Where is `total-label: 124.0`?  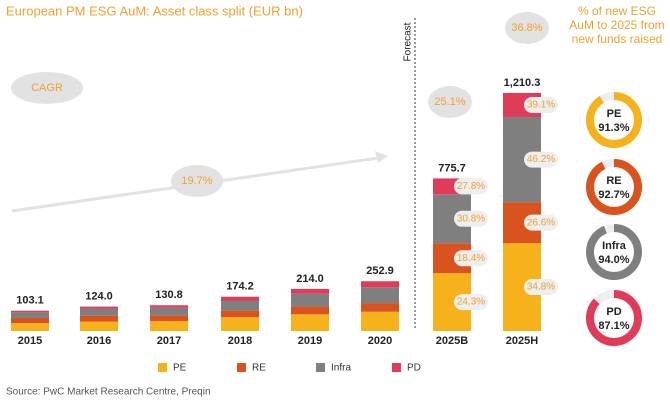
total-label: 124.0 is located at coordinates (99, 297).